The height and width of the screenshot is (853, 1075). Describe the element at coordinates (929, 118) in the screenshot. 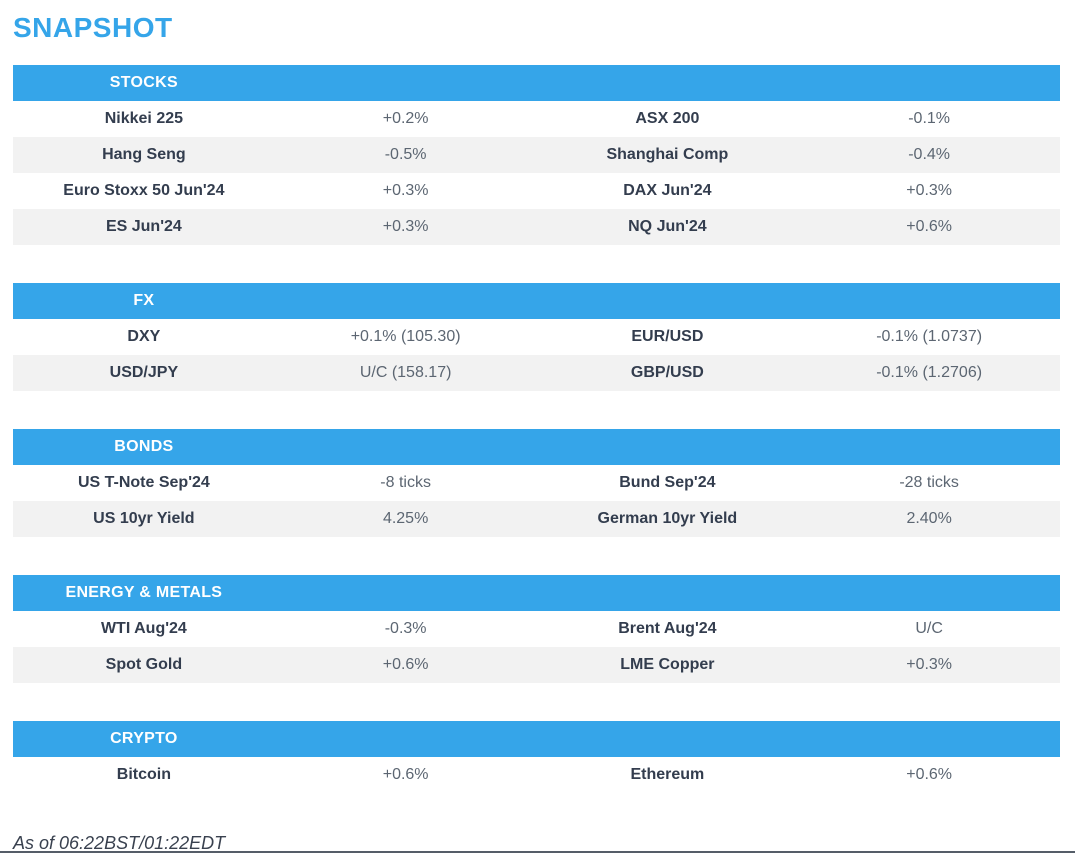

I see `instrument-value: -0.1%` at that location.